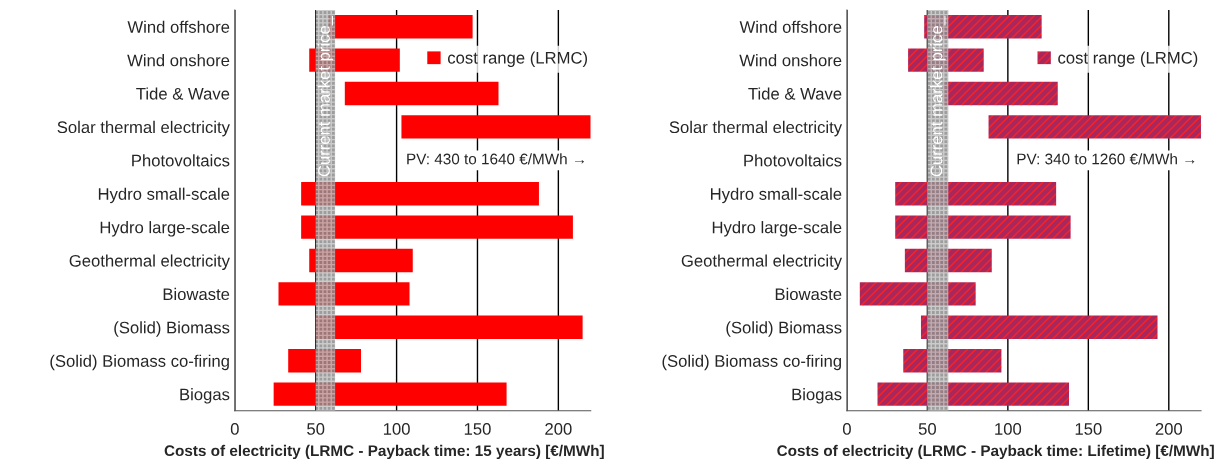  Describe the element at coordinates (995, 452) in the screenshot. I see `x-axis-title: Costs of electricity (LRMC - Payback time: Lifetime) [€/MWh]` at that location.